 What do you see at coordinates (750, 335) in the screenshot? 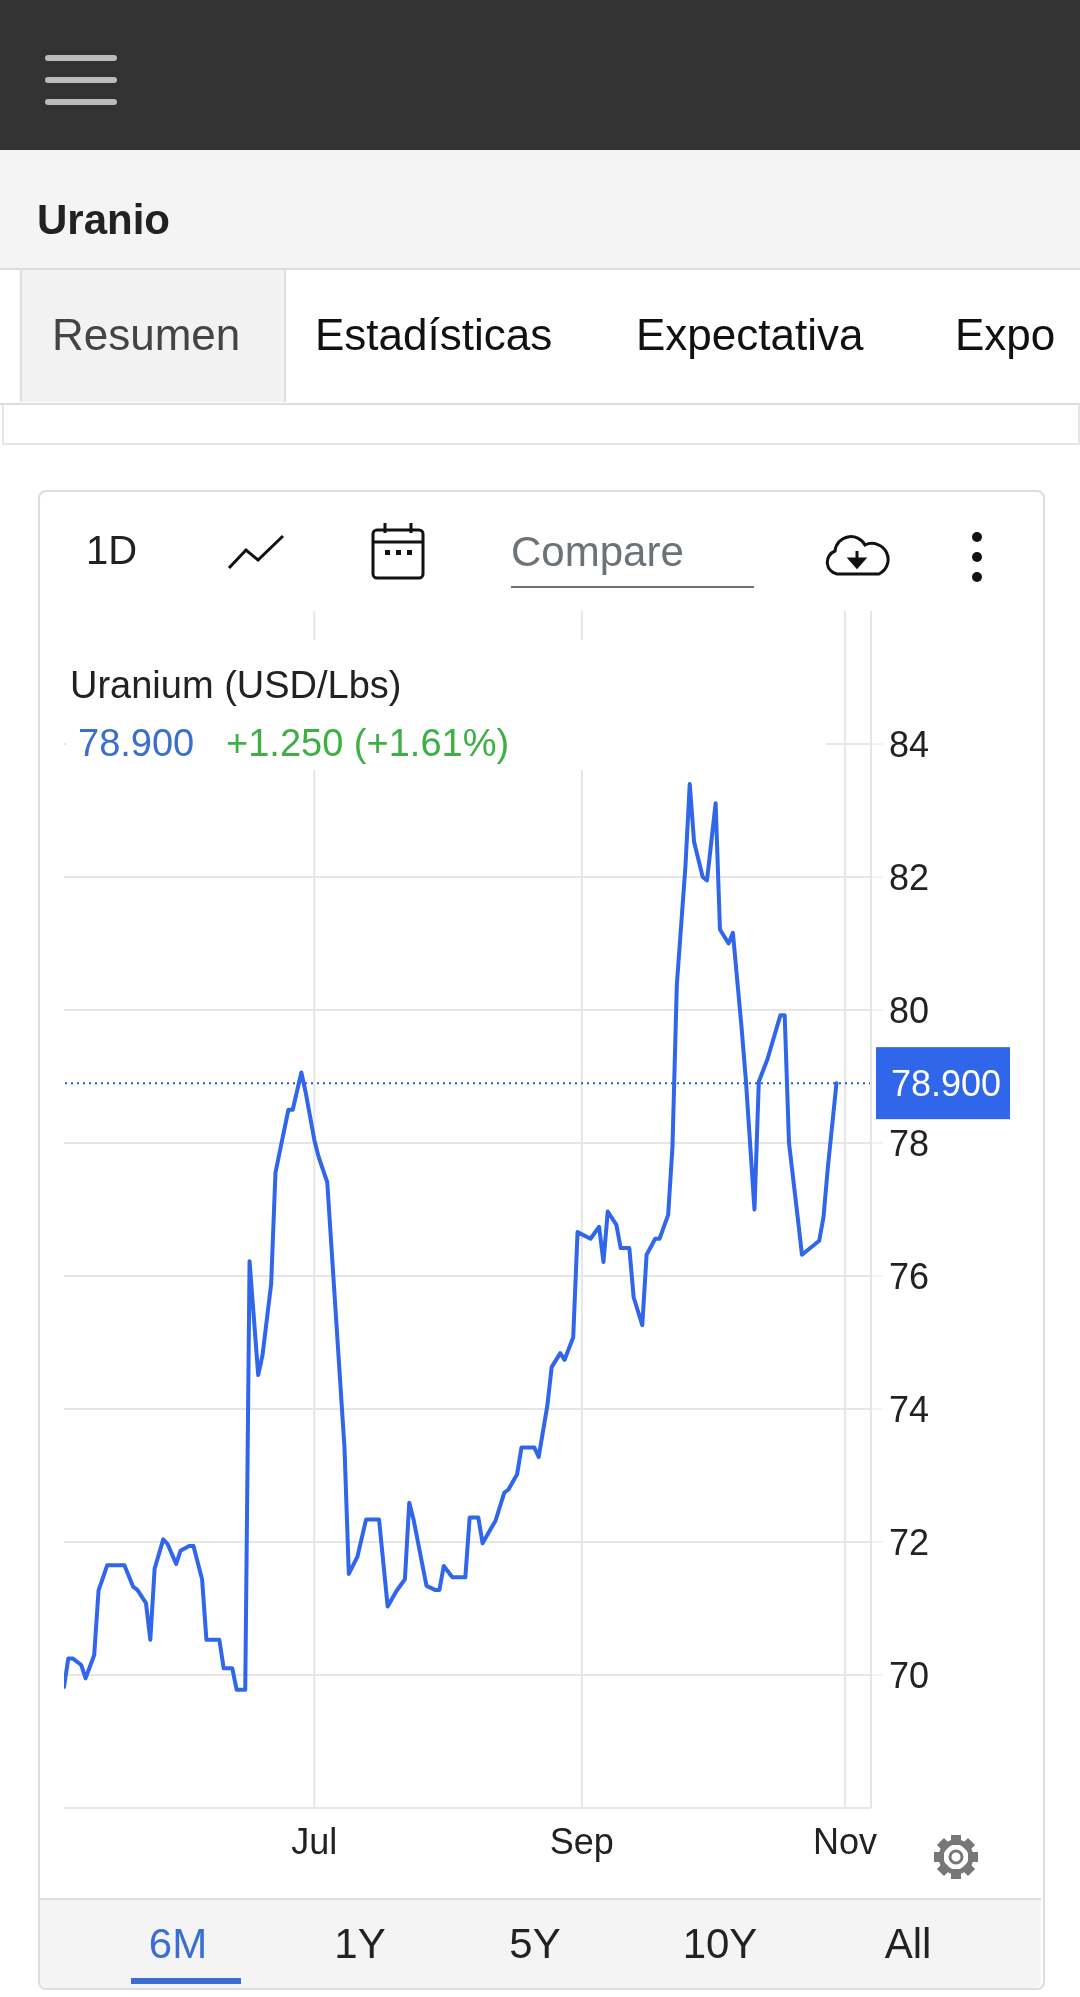
I see `text: Expectativa` at bounding box center [750, 335].